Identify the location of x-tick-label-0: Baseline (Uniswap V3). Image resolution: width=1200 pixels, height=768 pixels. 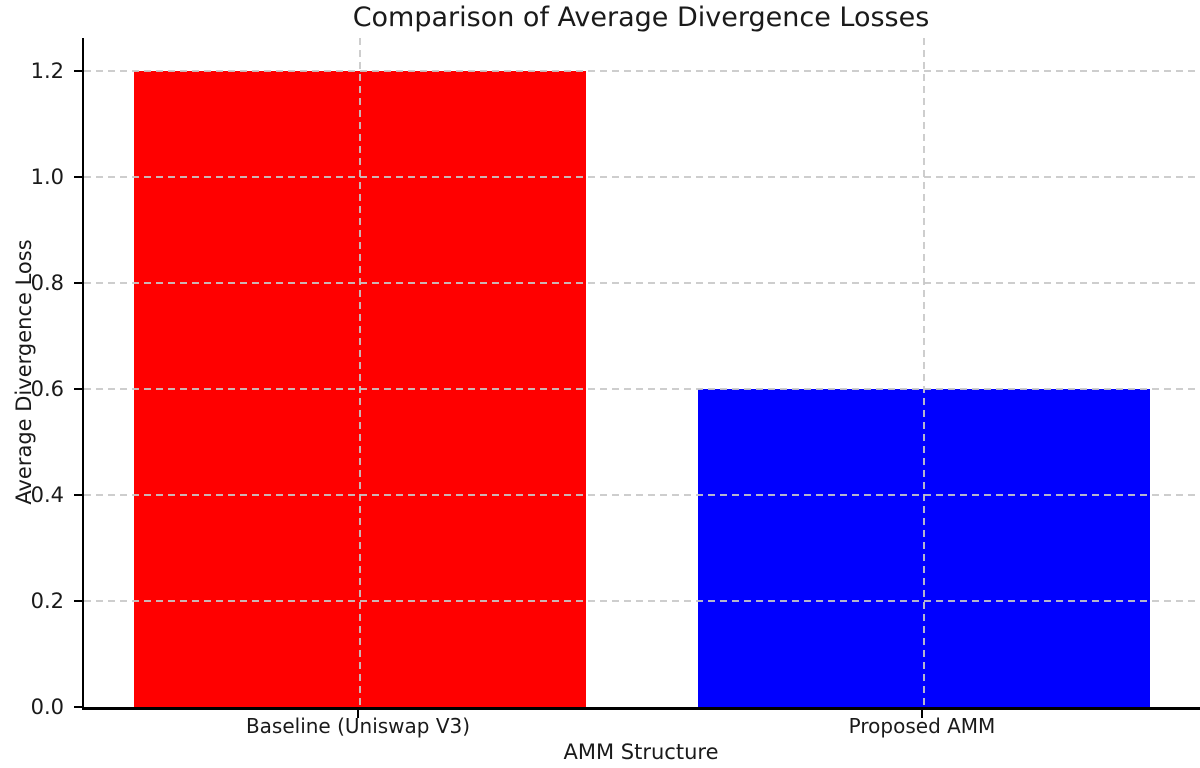
(358, 726).